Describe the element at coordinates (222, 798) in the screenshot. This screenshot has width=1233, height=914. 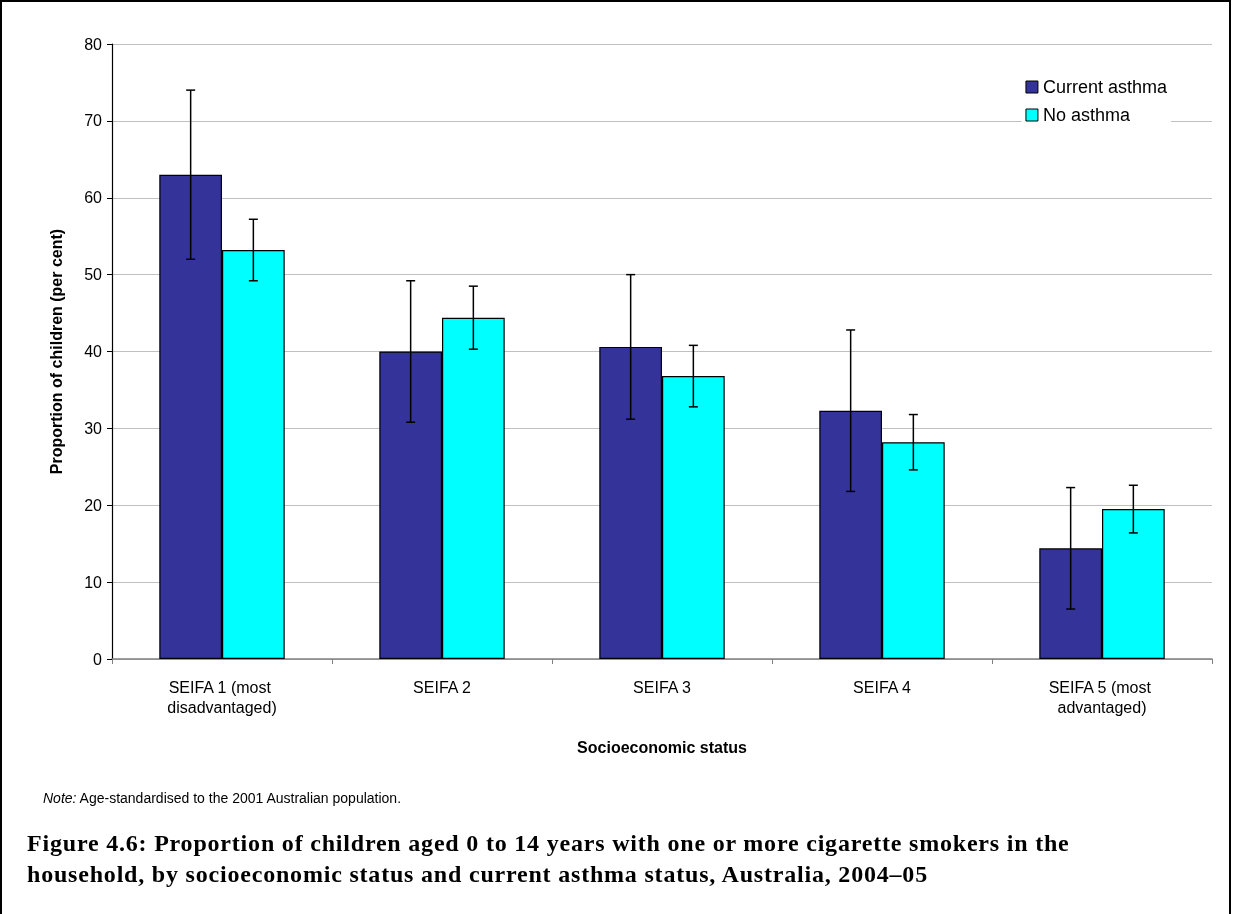
I see `text: Note: Age-standardised to the 2001 Australian population.` at that location.